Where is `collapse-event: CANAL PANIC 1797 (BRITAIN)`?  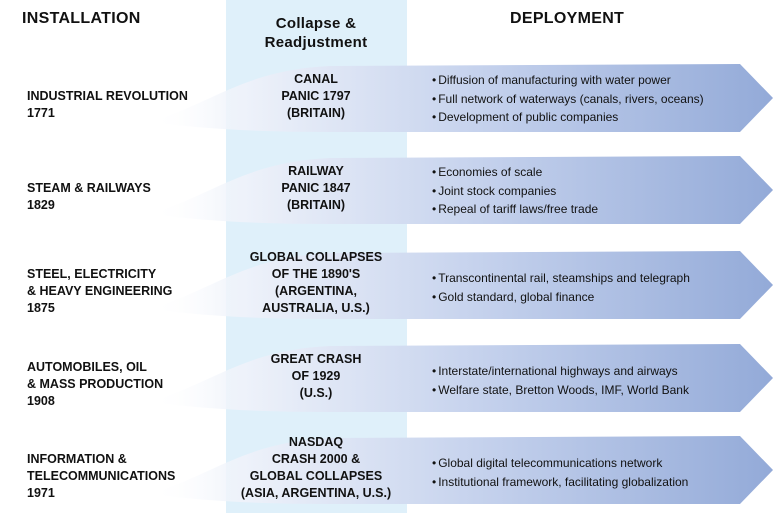 collapse-event: CANAL PANIC 1797 (BRITAIN) is located at coordinates (316, 96).